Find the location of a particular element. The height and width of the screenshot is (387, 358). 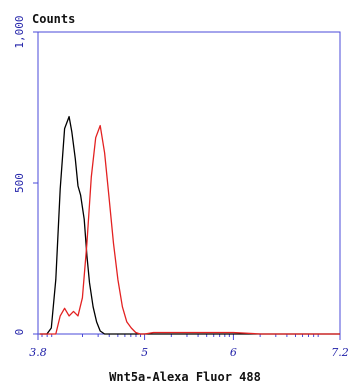

x-axis-ticks: 3.8 5 6 7.2 is located at coordinates (189, 346).